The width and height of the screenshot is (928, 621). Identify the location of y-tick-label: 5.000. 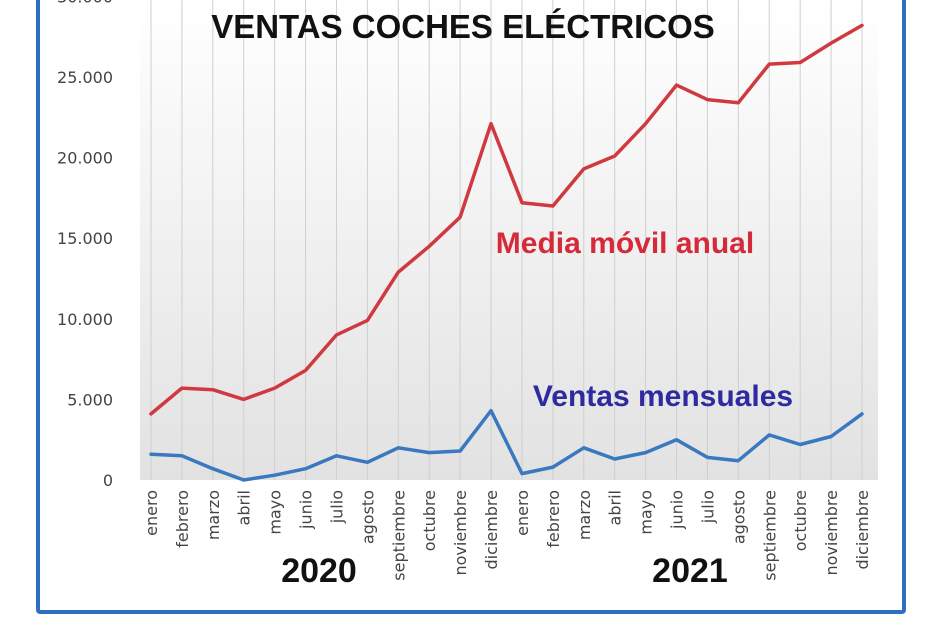
(90, 399).